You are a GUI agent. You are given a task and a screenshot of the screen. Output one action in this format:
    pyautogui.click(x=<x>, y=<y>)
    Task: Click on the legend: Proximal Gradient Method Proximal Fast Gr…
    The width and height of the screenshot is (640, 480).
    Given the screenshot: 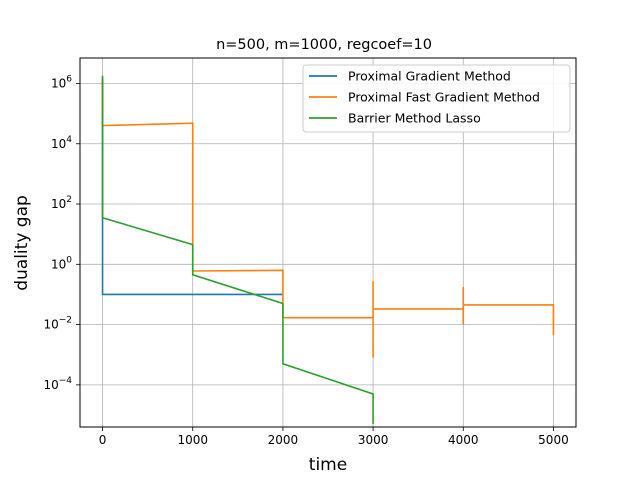 What is the action you would take?
    pyautogui.click(x=436, y=98)
    